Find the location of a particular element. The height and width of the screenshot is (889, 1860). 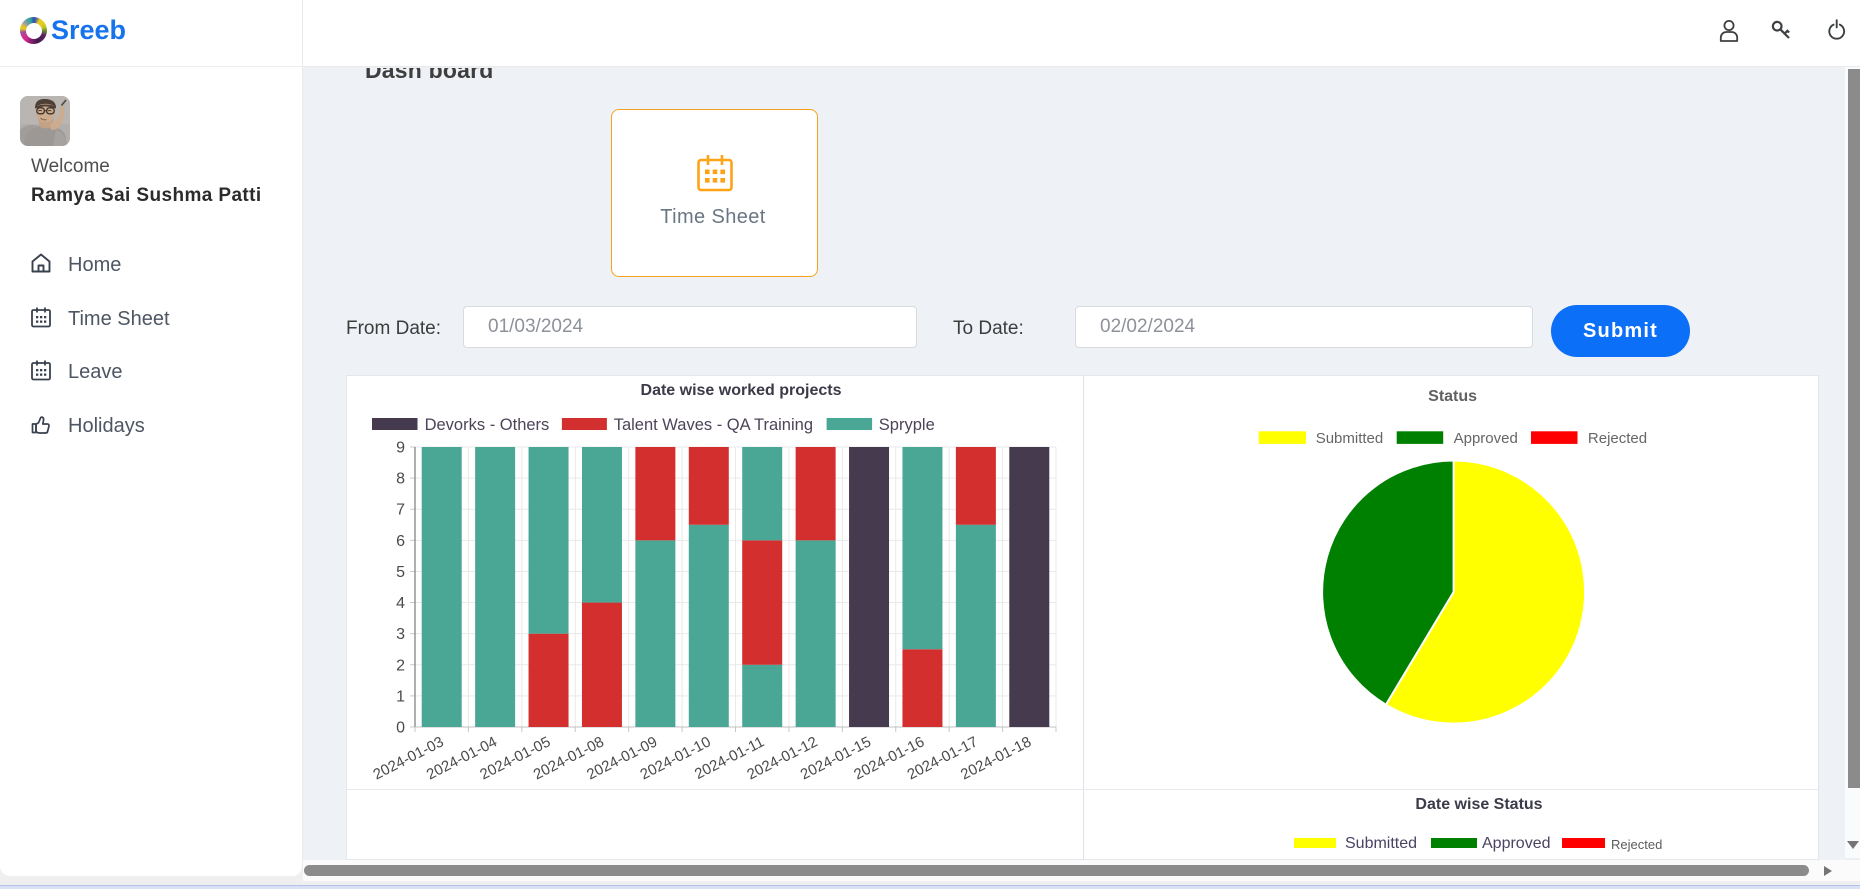

svg-text: 6 is located at coordinates (400, 541).